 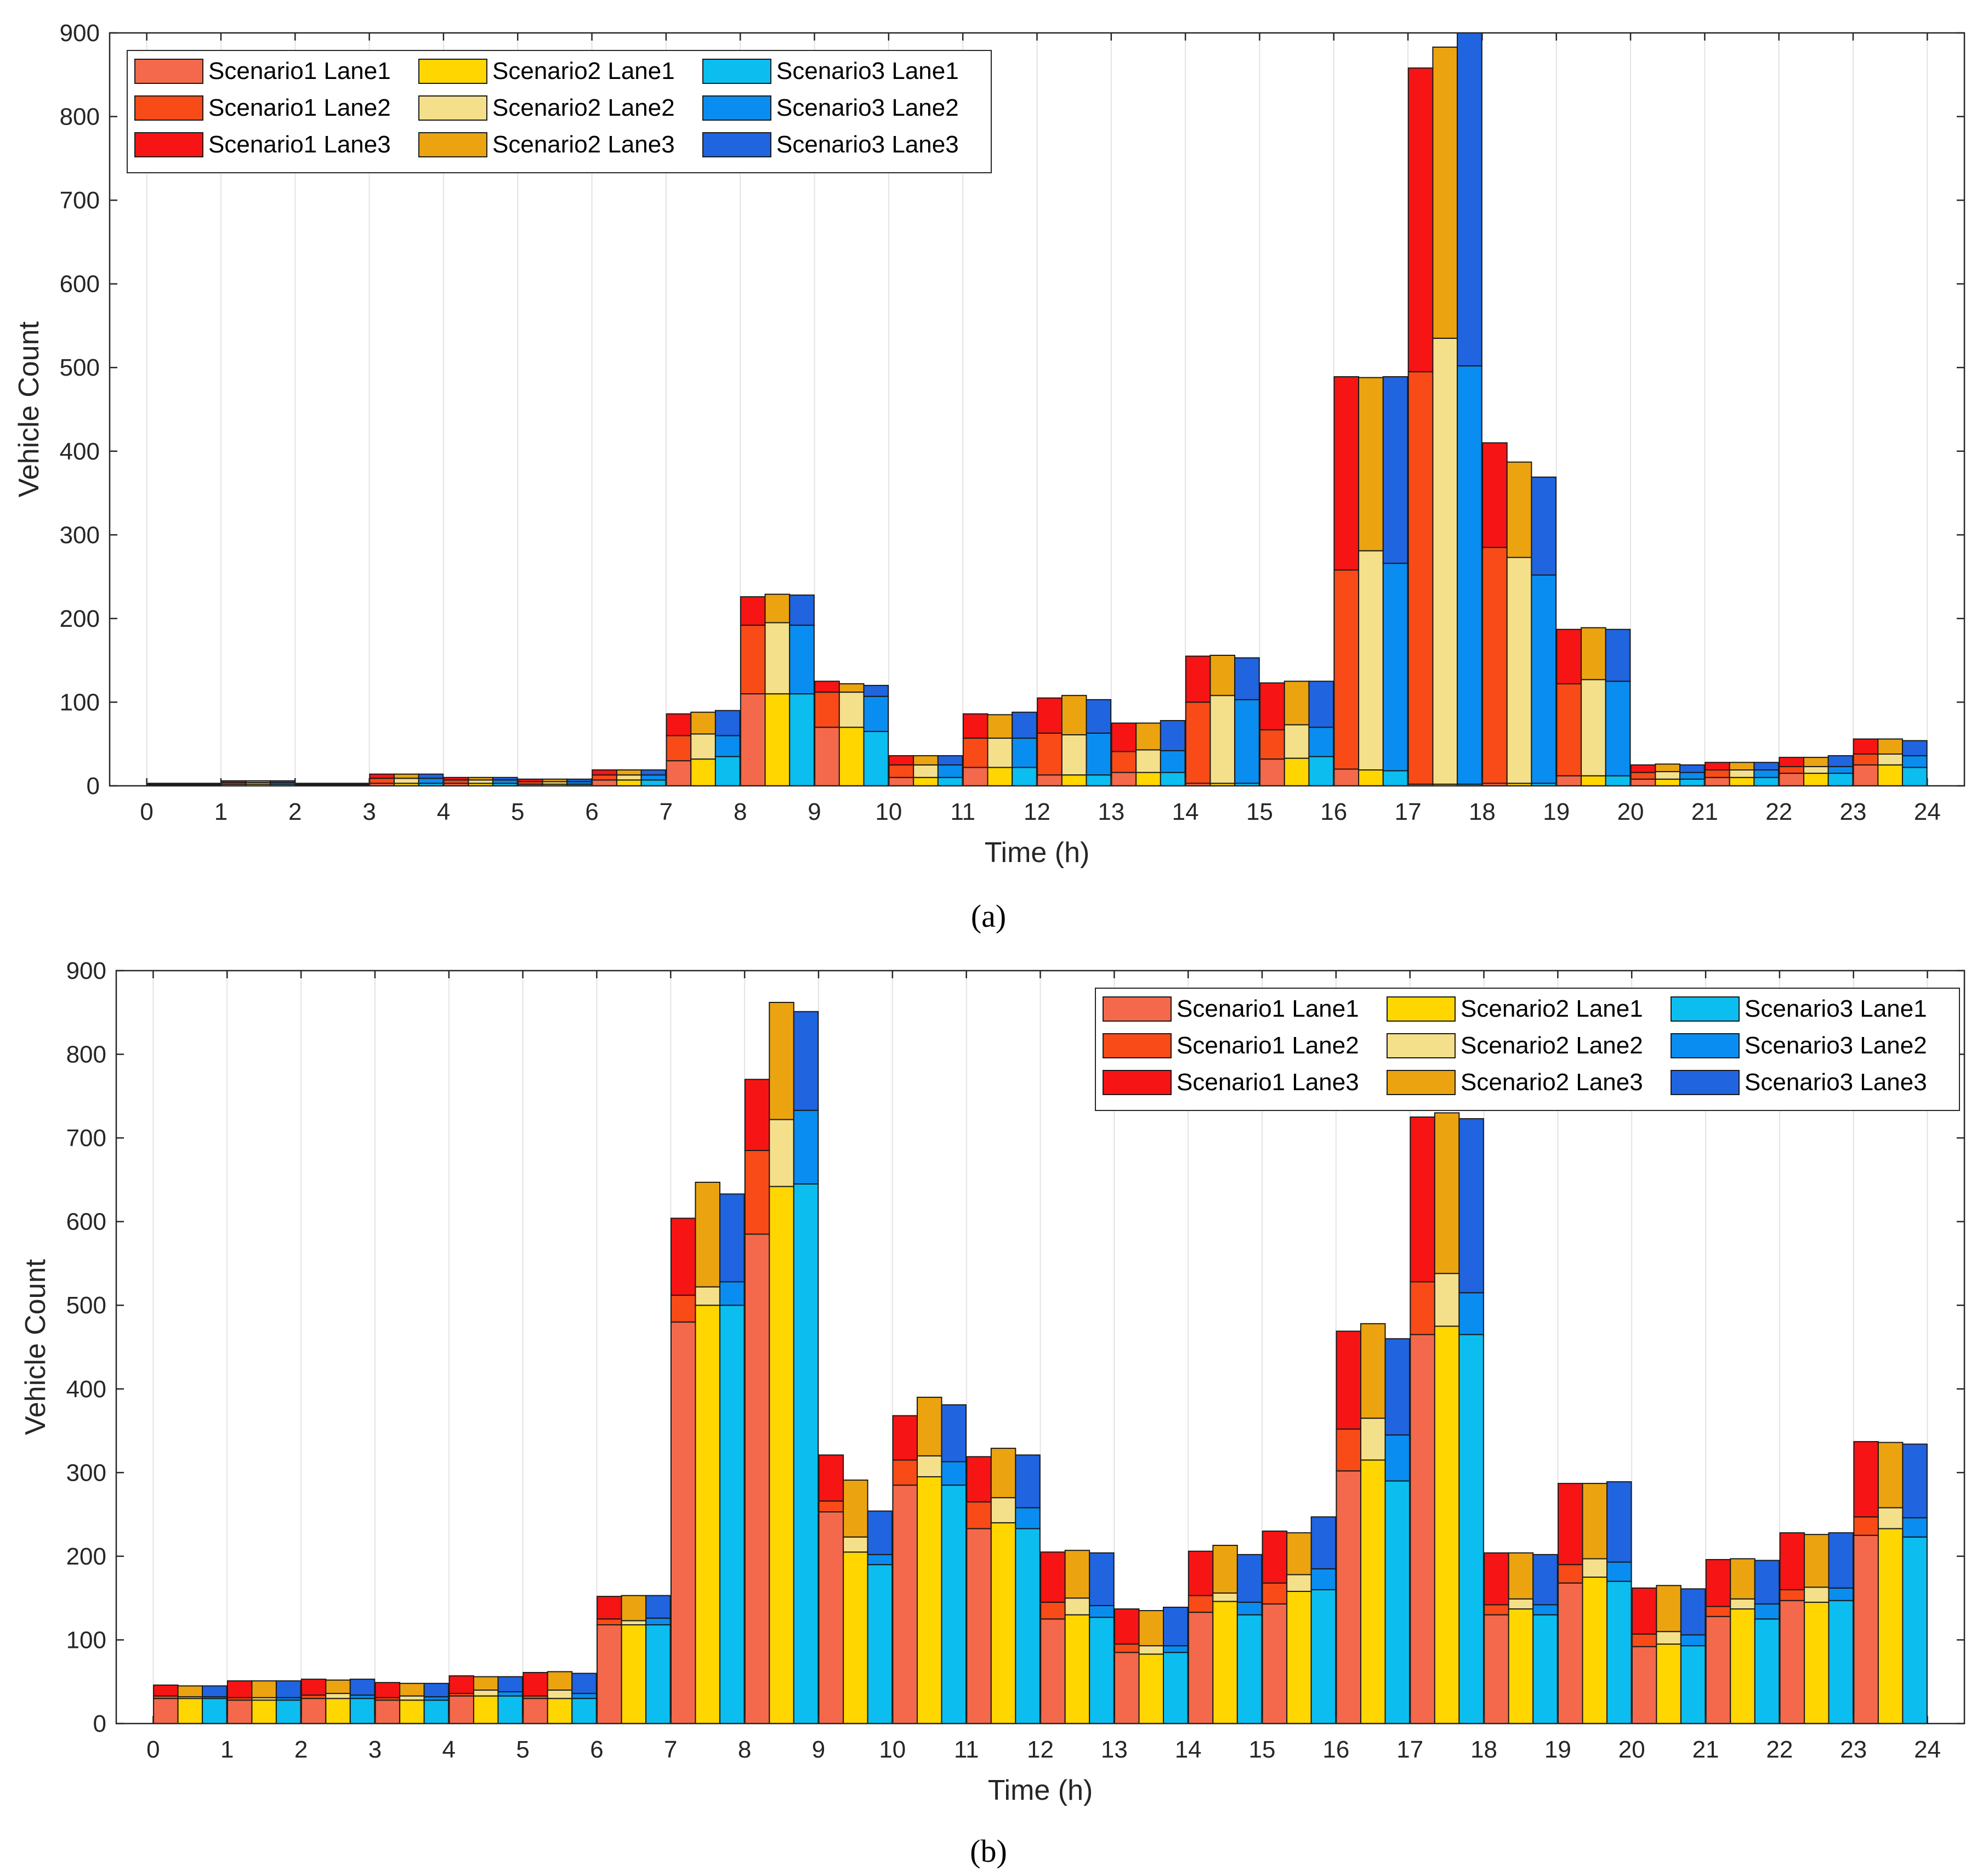 What do you see at coordinates (1296, 703) in the screenshot?
I see `bar-scenario2-lane3-h15` at bounding box center [1296, 703].